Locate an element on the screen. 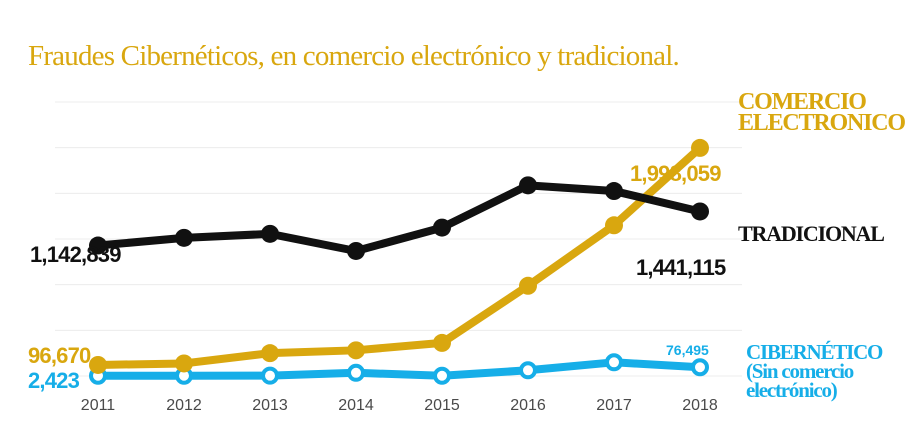 This screenshot has width=919, height=423. x-tick-label: 2014 is located at coordinates (356, 405).